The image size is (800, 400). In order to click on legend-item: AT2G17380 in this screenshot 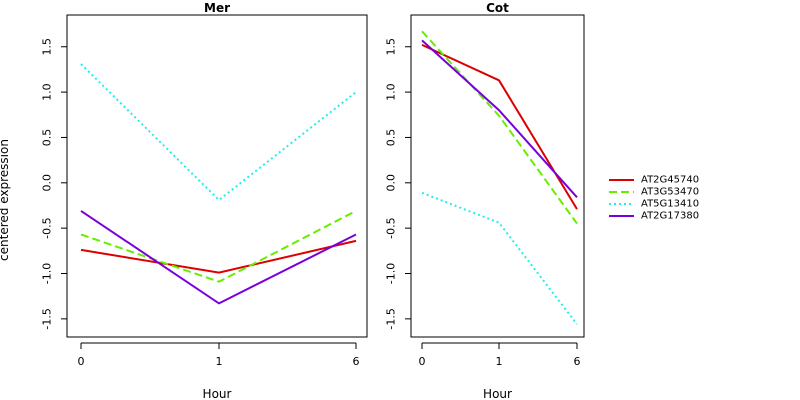, I will do `click(654, 216)`.